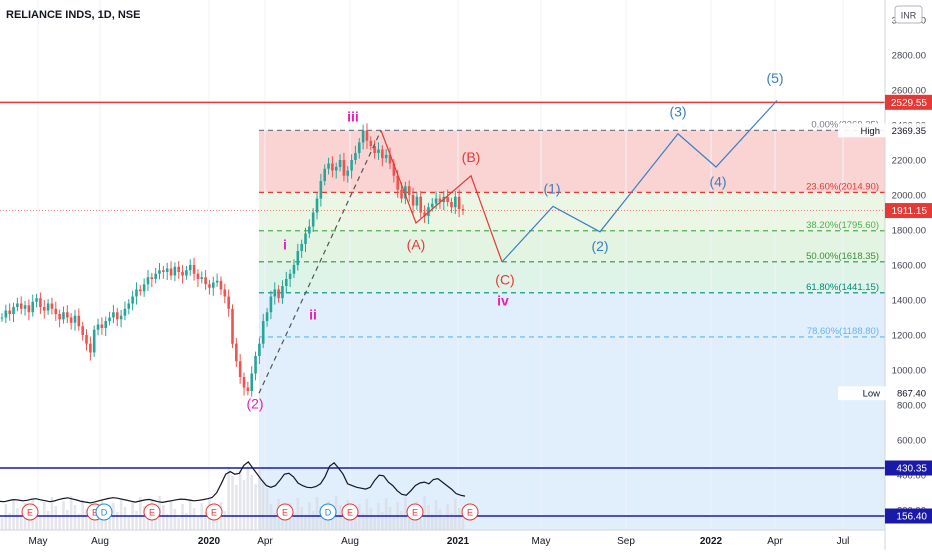 Image resolution: width=932 pixels, height=555 pixels. I want to click on event-marker-4: E, so click(214, 512).